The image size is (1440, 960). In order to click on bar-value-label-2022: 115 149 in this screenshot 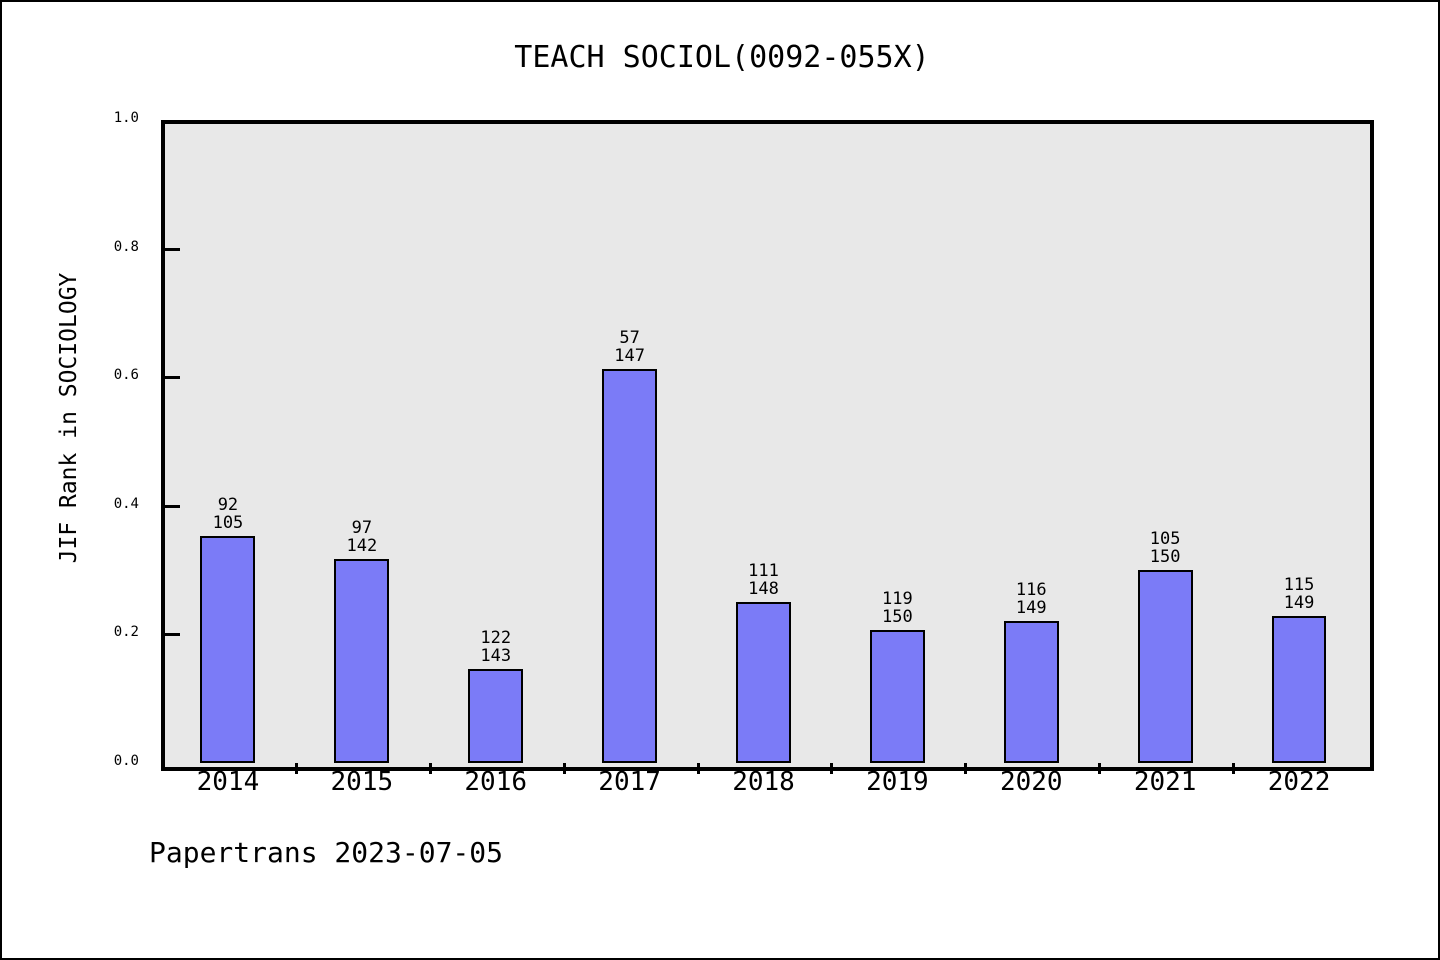, I will do `click(1299, 594)`.